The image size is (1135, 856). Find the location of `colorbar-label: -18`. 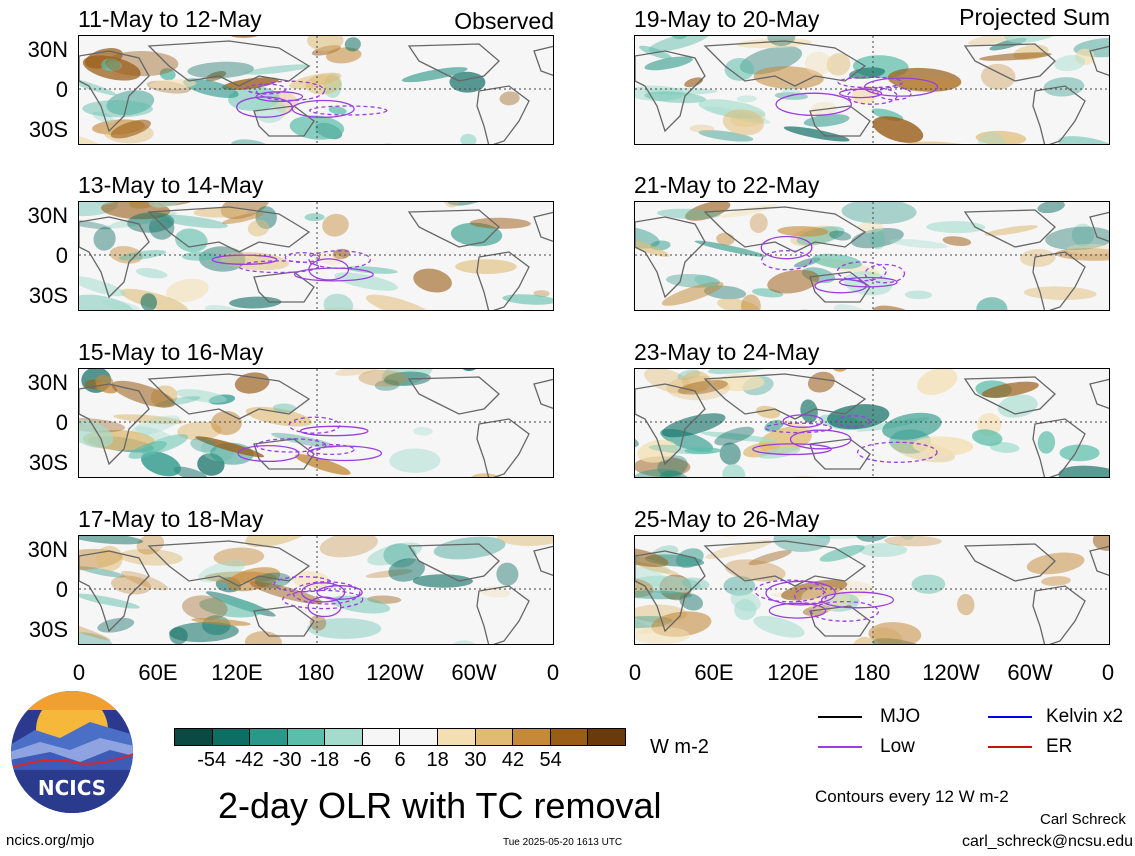

colorbar-label: -18 is located at coordinates (325, 760).